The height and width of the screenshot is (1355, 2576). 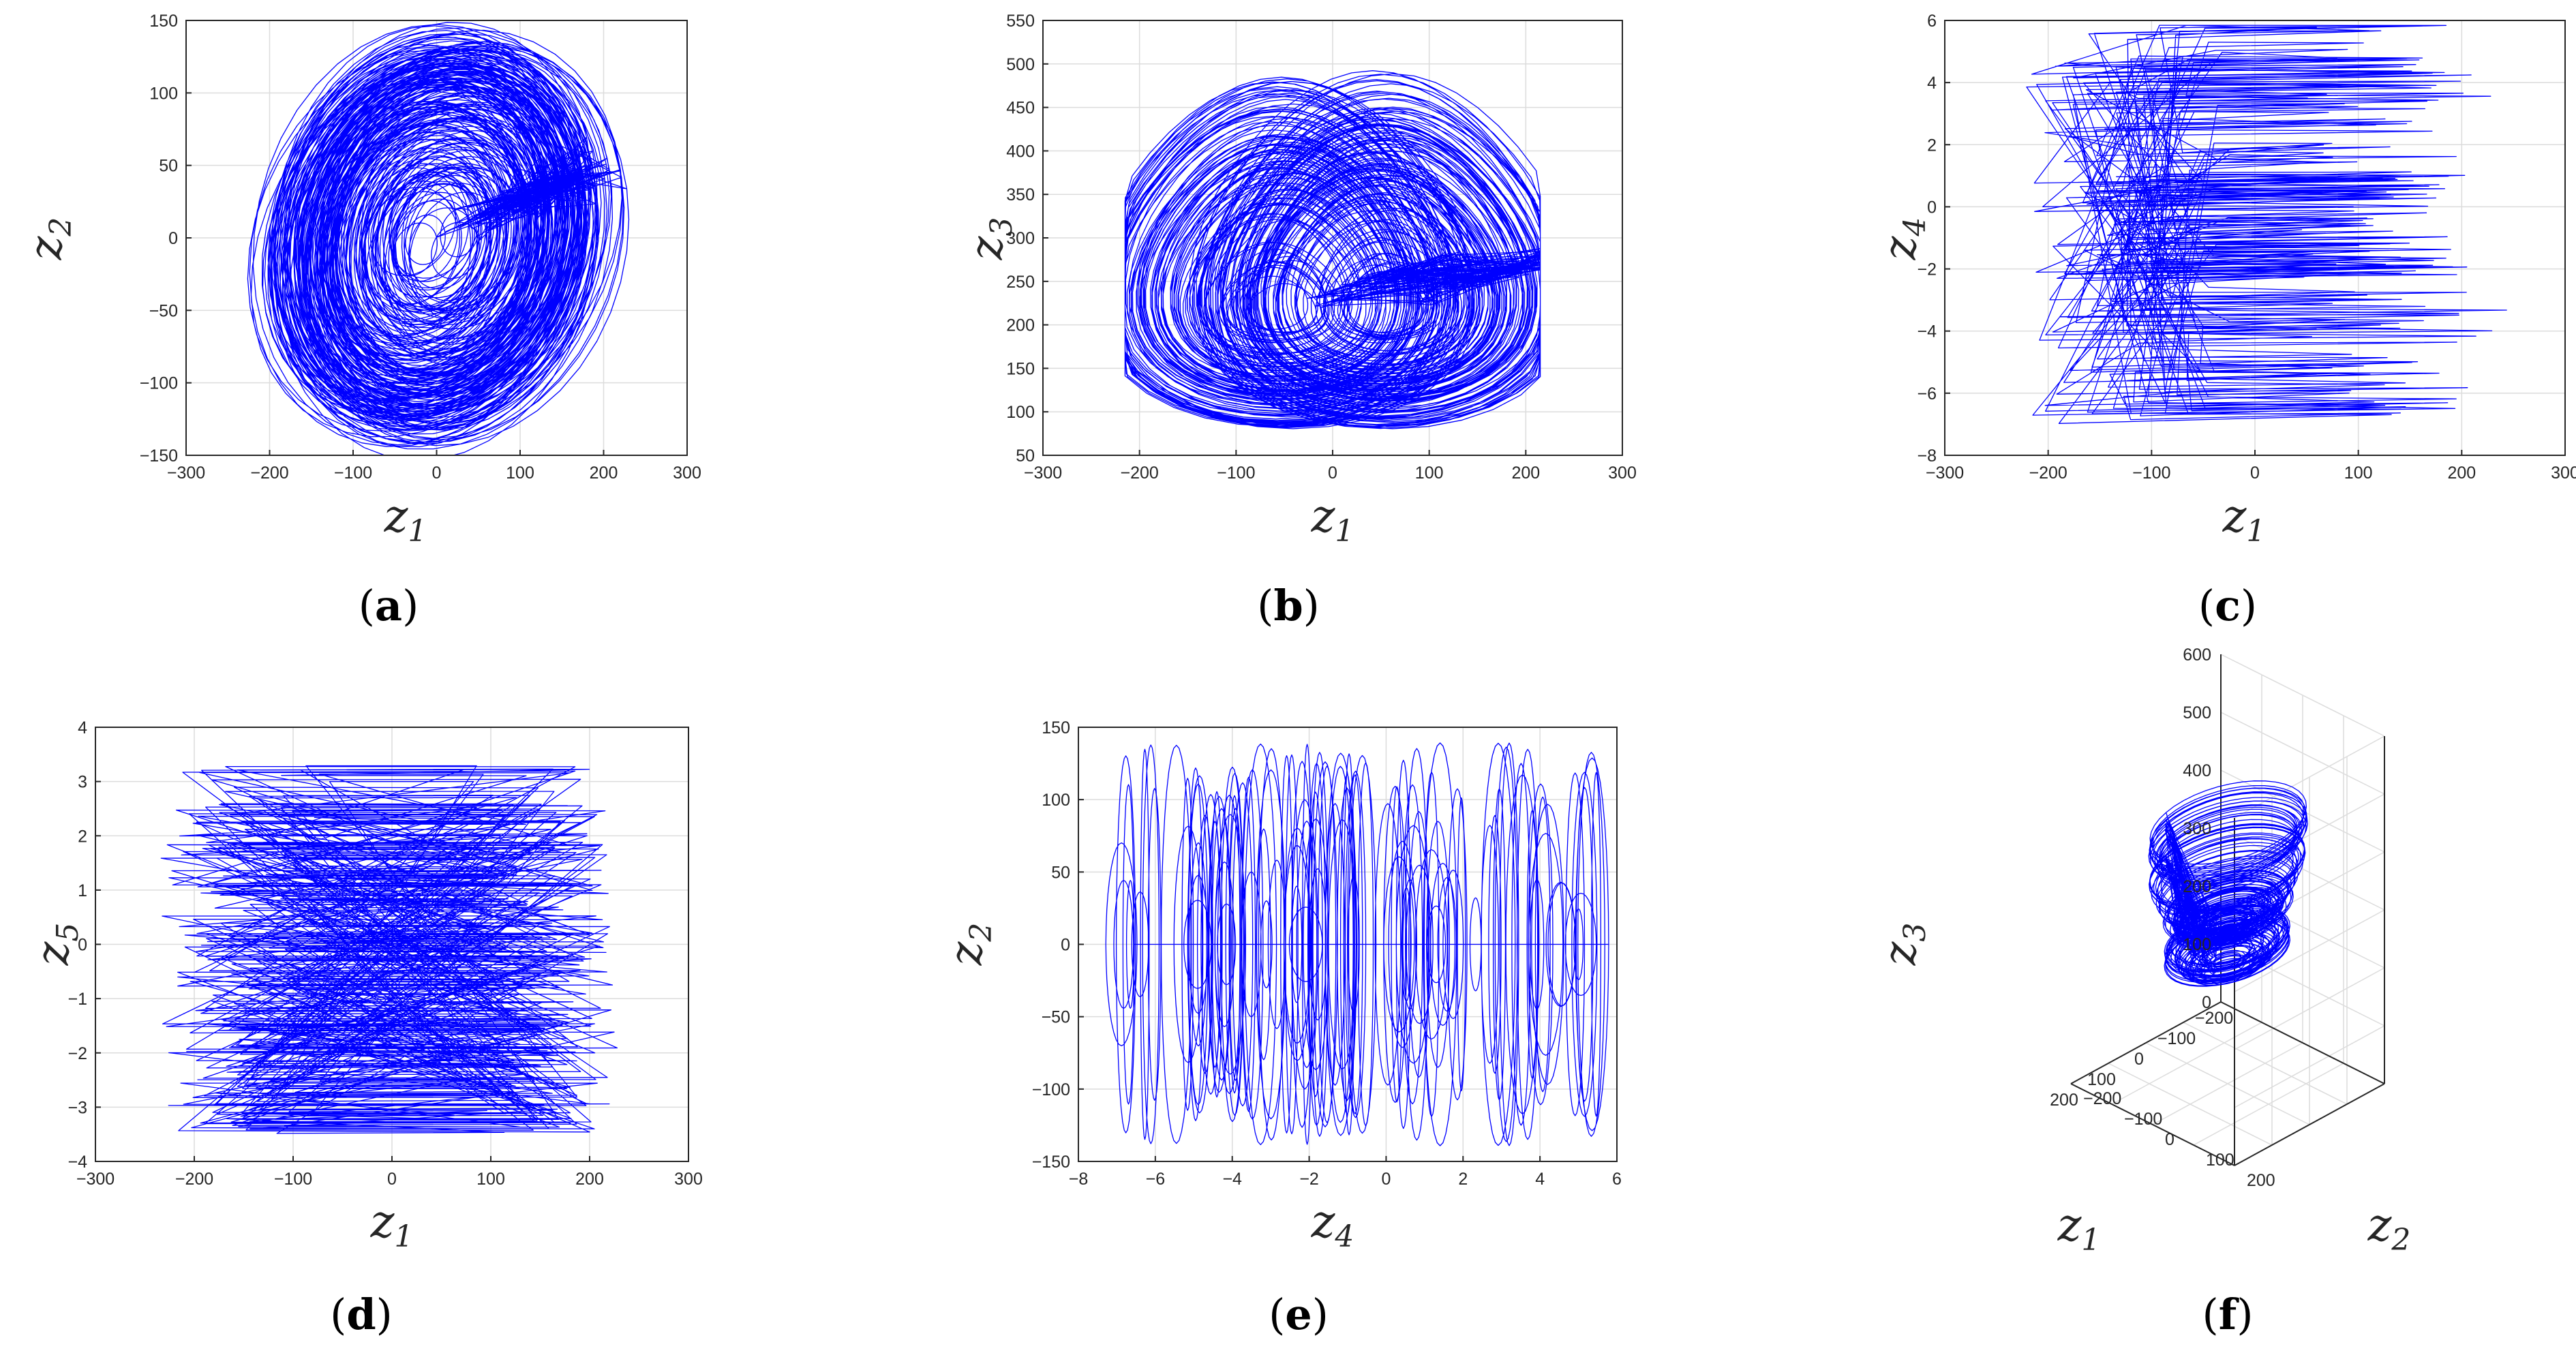 I want to click on x-axis-label: z4, so click(x=1332, y=1225).